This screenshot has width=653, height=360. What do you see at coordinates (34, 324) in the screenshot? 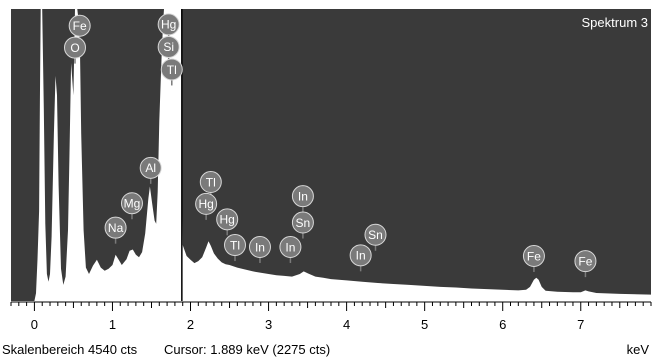
I see `x-tick-label: 0` at bounding box center [34, 324].